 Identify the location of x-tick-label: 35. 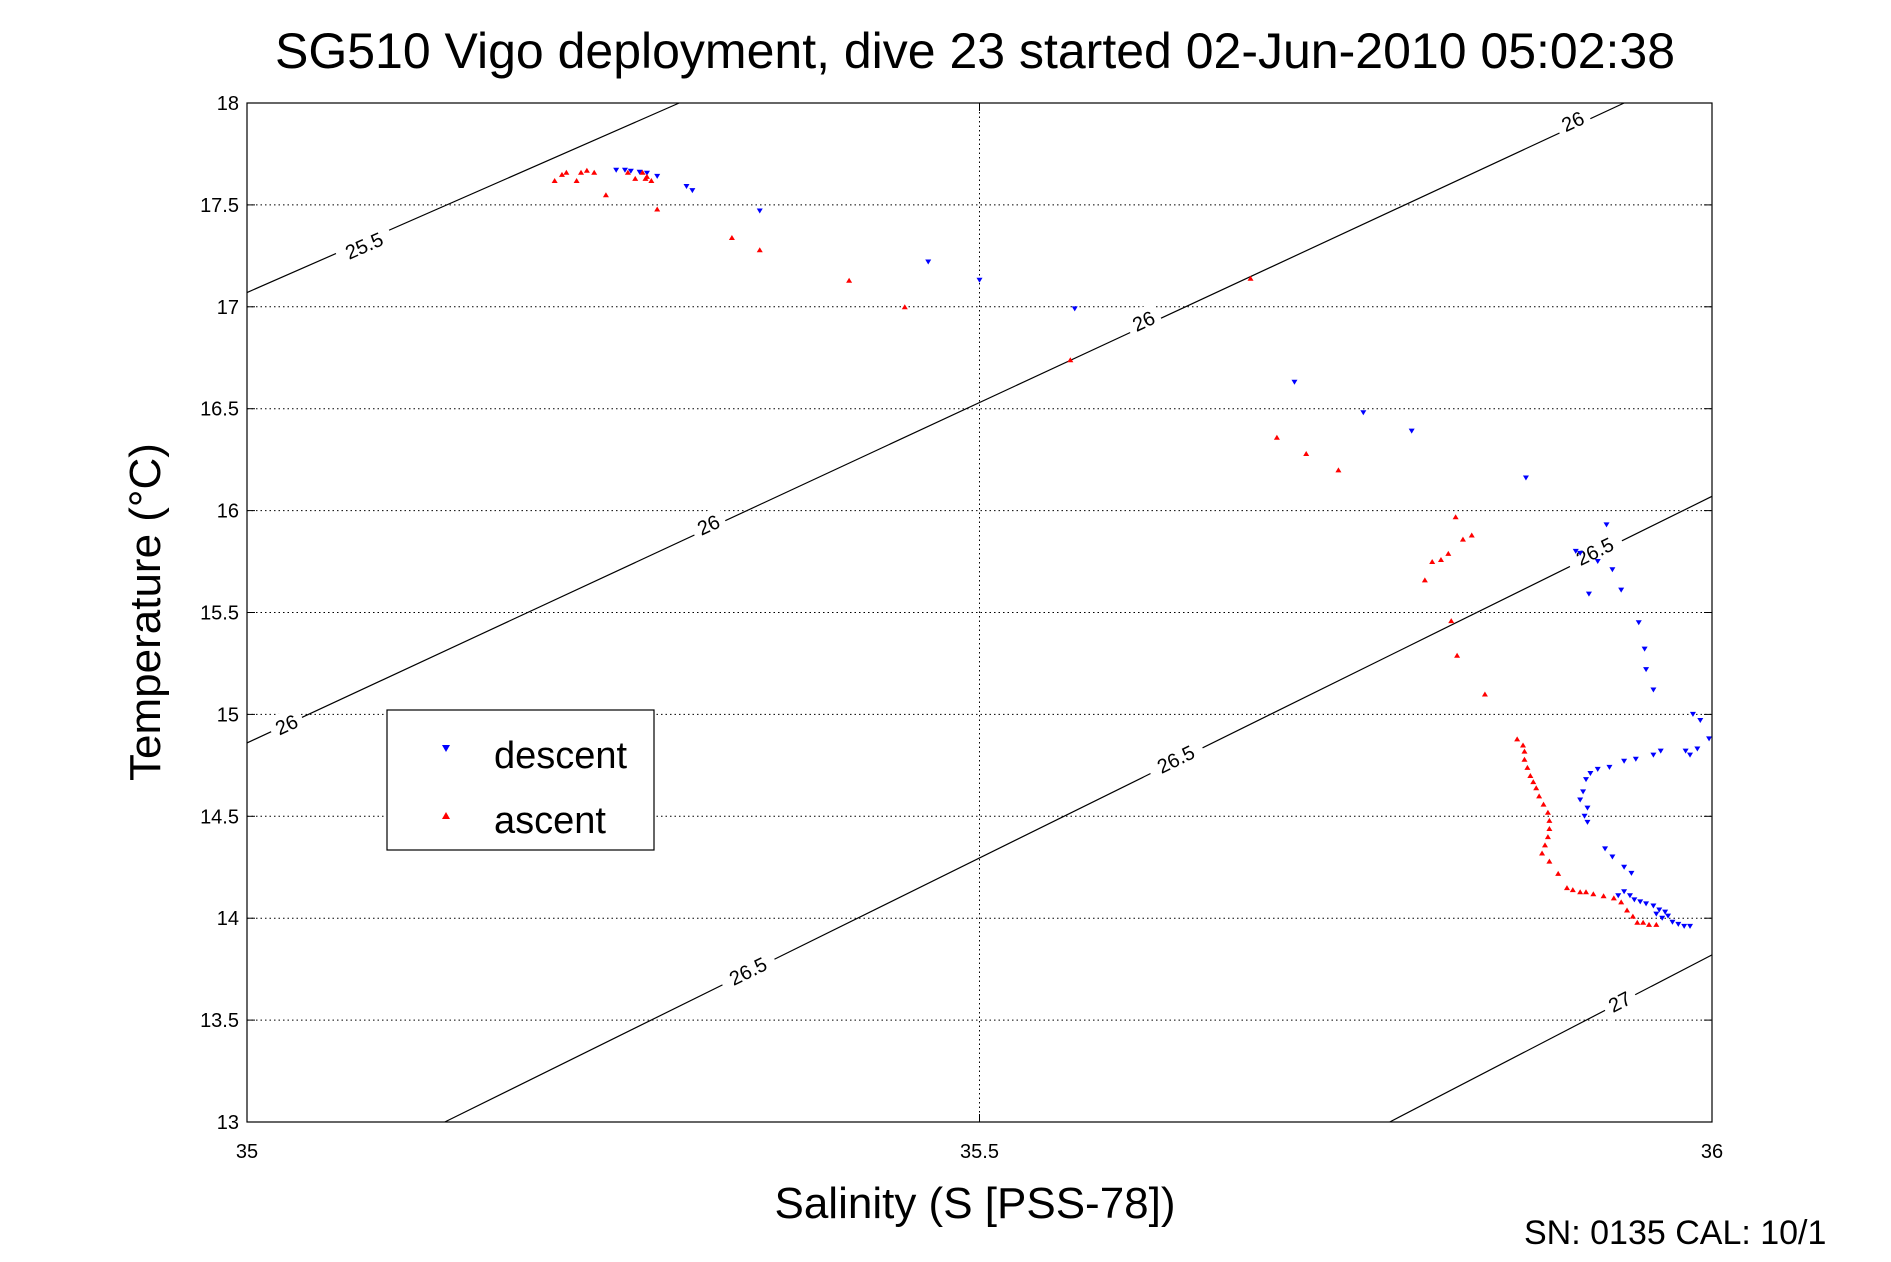
(247, 1152).